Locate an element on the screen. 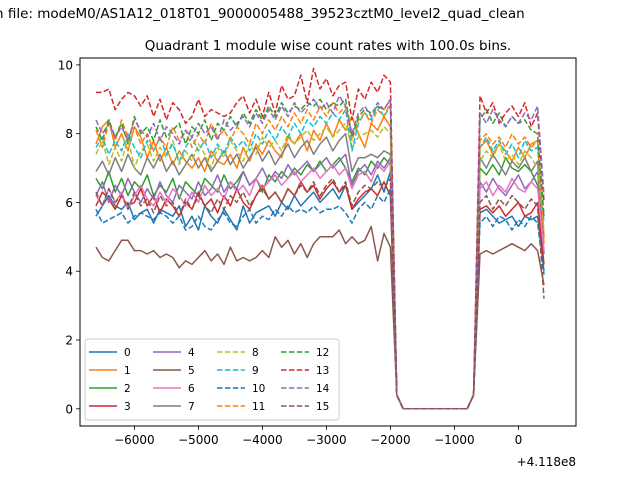  legend-label-13: 13 is located at coordinates (322, 371).